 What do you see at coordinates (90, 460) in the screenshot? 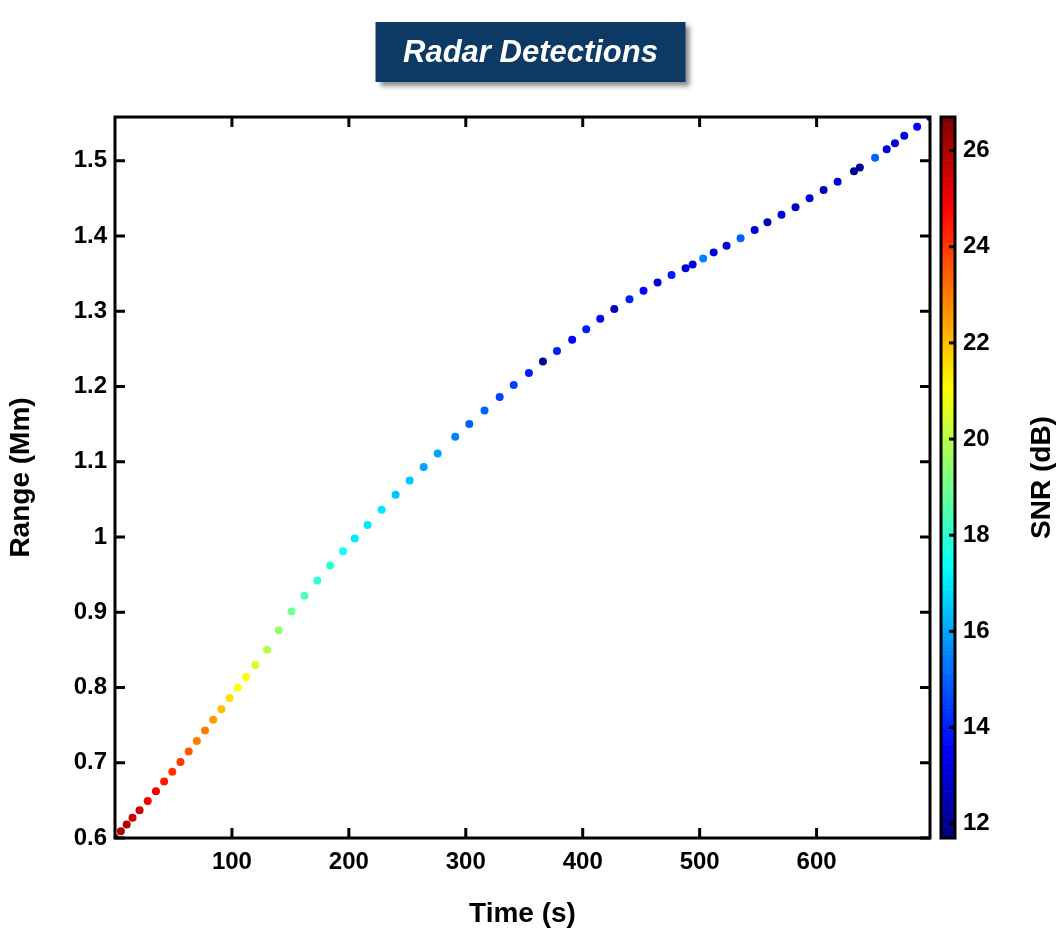
I see `y-tick-label: 1.1` at bounding box center [90, 460].